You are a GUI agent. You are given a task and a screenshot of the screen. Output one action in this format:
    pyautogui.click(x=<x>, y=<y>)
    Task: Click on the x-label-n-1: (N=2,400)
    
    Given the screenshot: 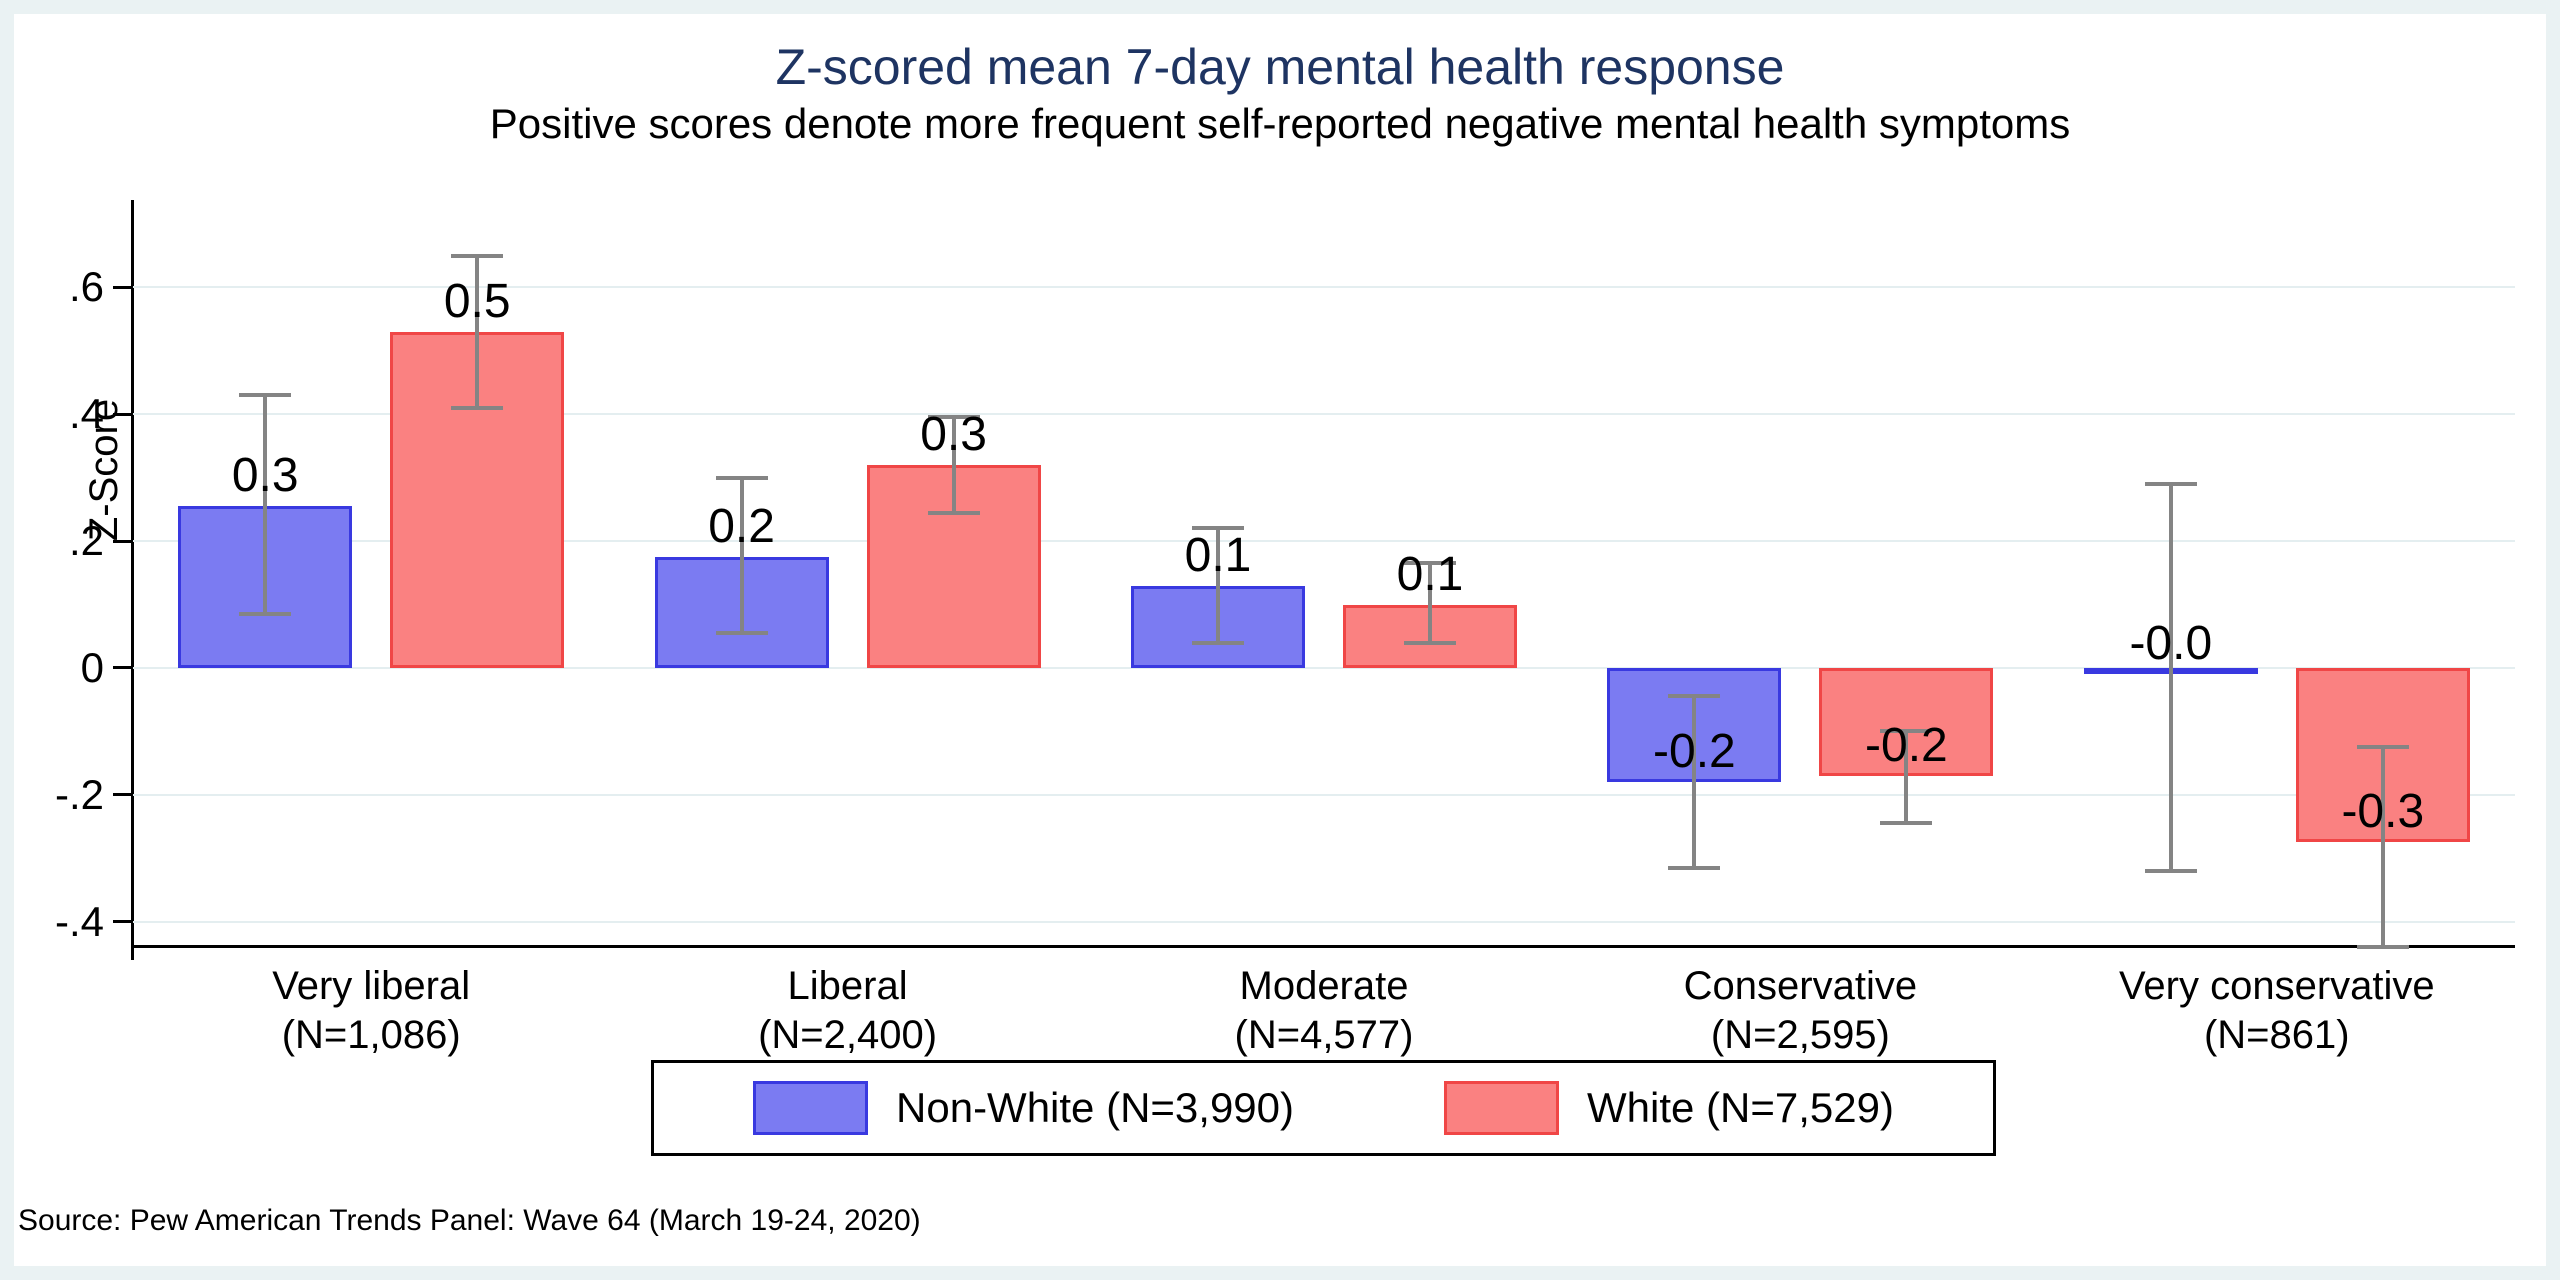 What is the action you would take?
    pyautogui.click(x=848, y=1035)
    